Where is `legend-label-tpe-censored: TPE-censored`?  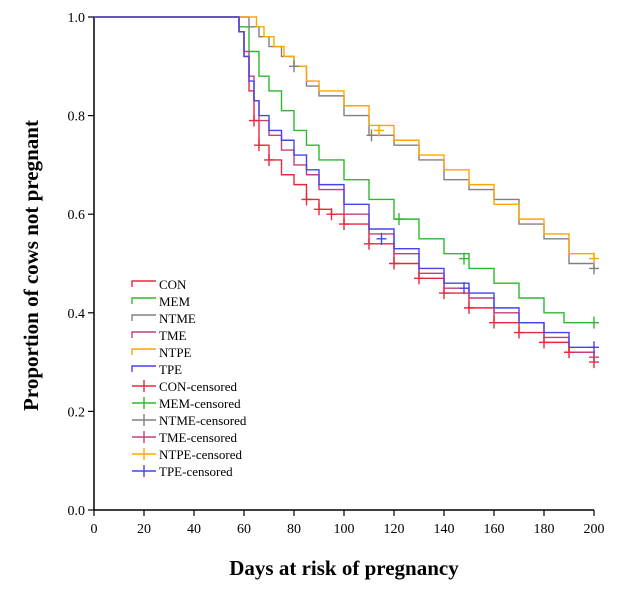
legend-label-tpe-censored: TPE-censored is located at coordinates (196, 471).